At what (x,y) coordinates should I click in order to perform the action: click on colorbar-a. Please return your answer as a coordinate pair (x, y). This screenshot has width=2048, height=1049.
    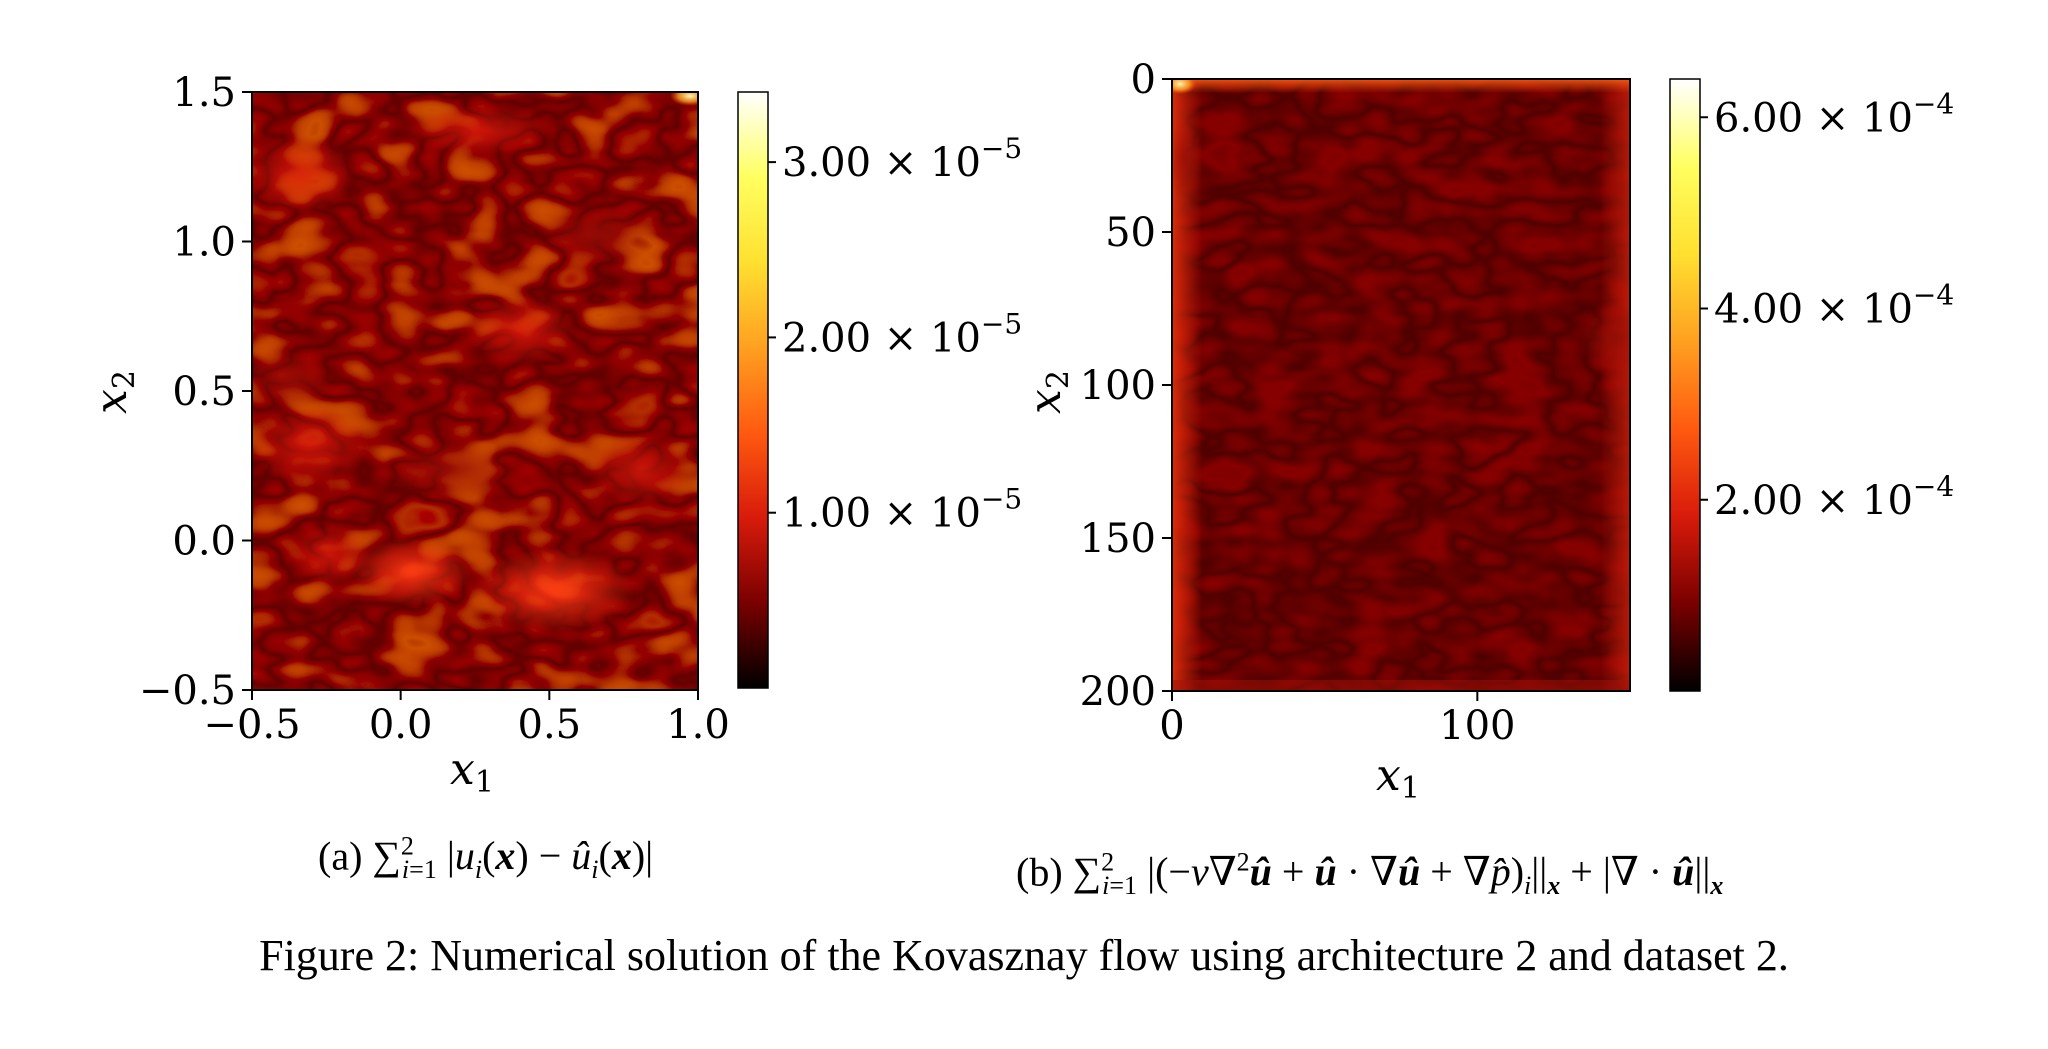
    Looking at the image, I should click on (753, 390).